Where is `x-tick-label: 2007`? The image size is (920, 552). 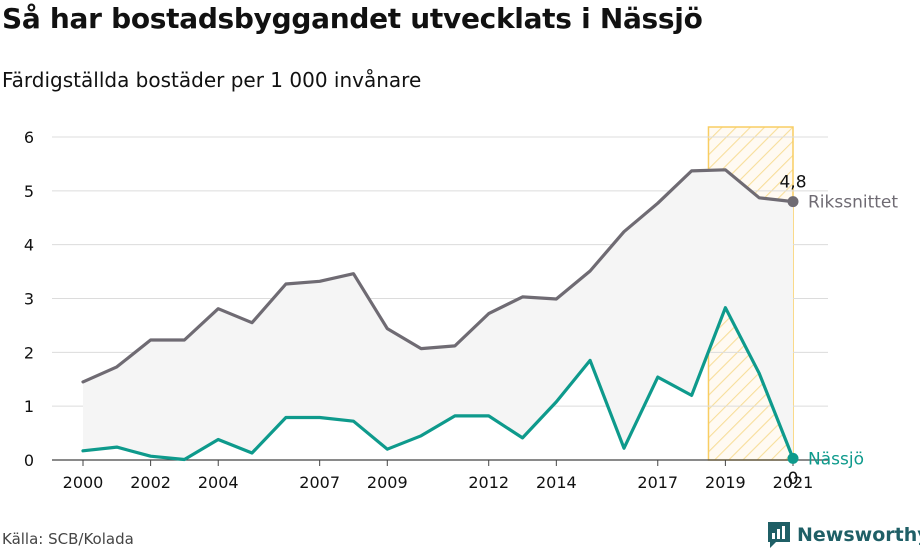
x-tick-label: 2007 is located at coordinates (319, 482).